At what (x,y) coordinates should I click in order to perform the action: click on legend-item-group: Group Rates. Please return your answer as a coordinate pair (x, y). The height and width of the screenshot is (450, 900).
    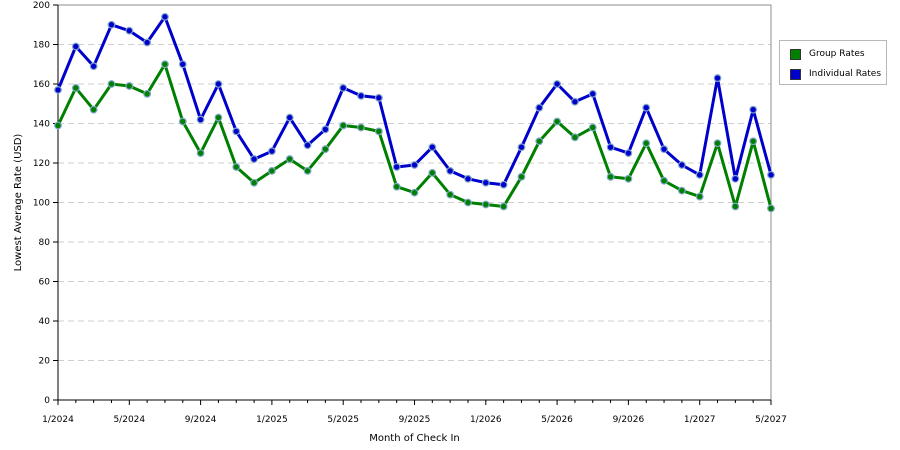
    Looking at the image, I should click on (827, 54).